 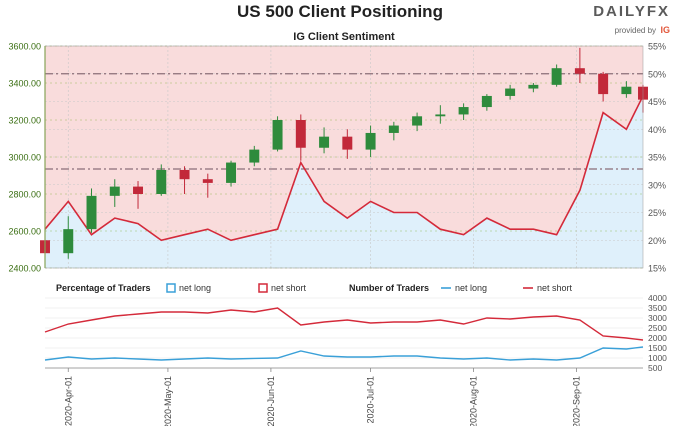 What do you see at coordinates (657, 308) in the screenshot?
I see `y-count-tick-label: 3500` at bounding box center [657, 308].